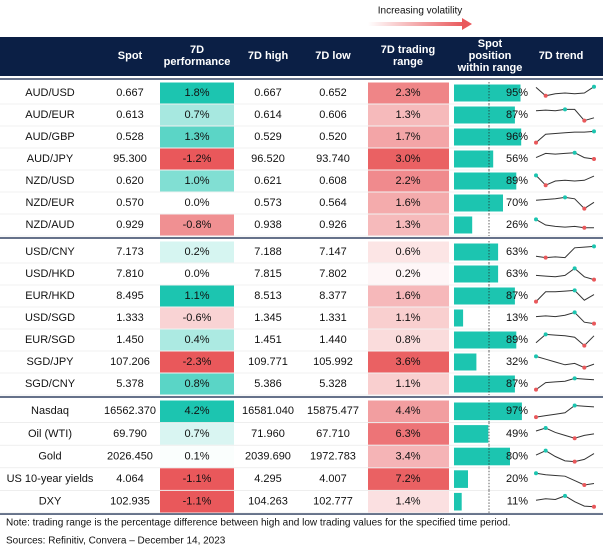  I want to click on high: 0.938, so click(268, 225).